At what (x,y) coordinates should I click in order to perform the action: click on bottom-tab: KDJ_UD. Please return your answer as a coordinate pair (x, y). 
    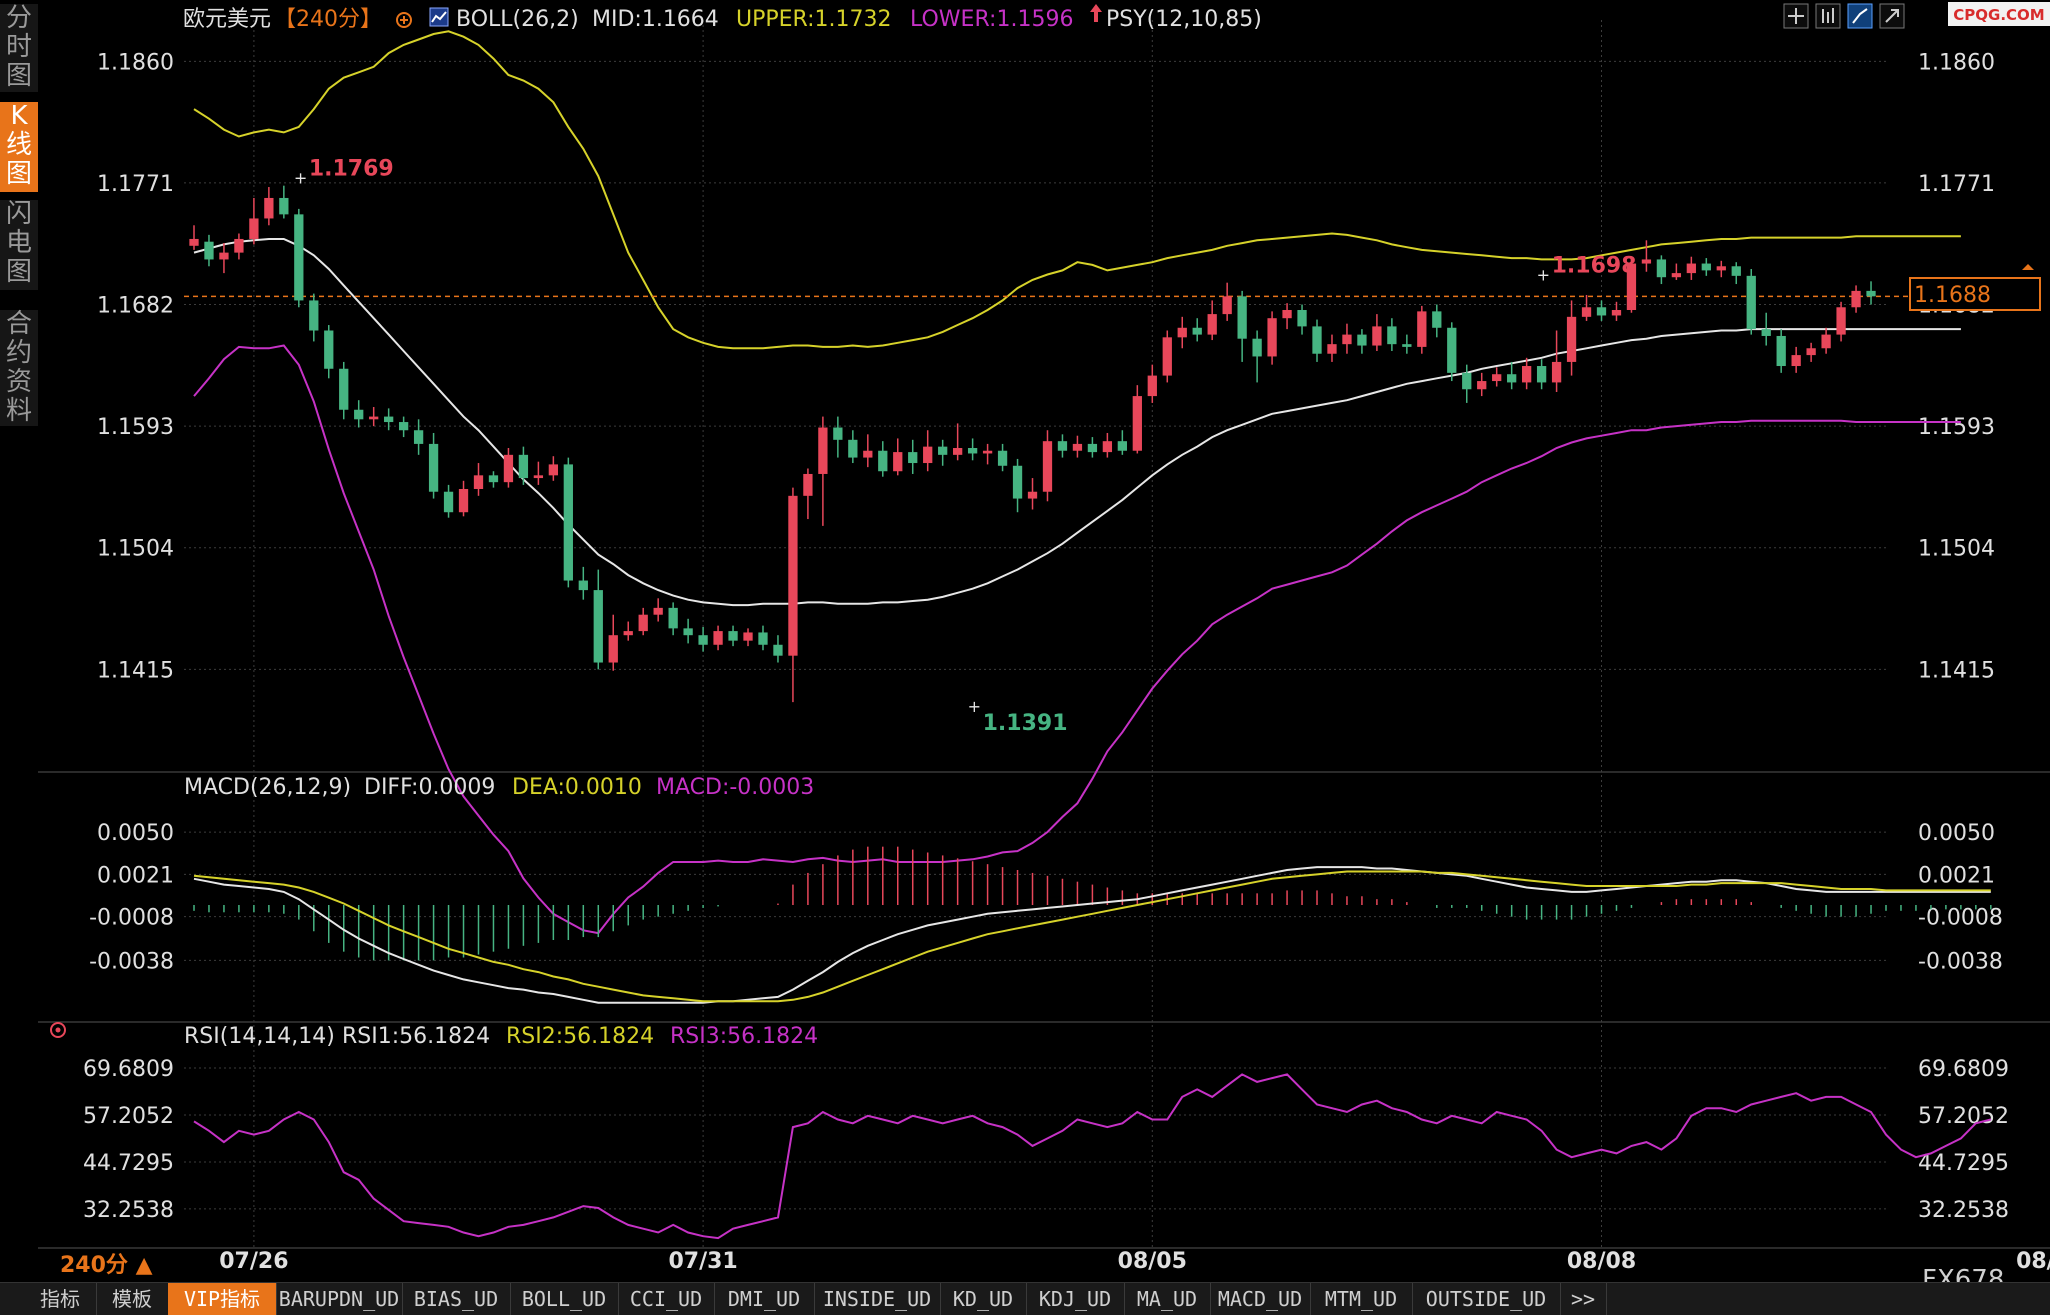
    Looking at the image, I should click on (1075, 1299).